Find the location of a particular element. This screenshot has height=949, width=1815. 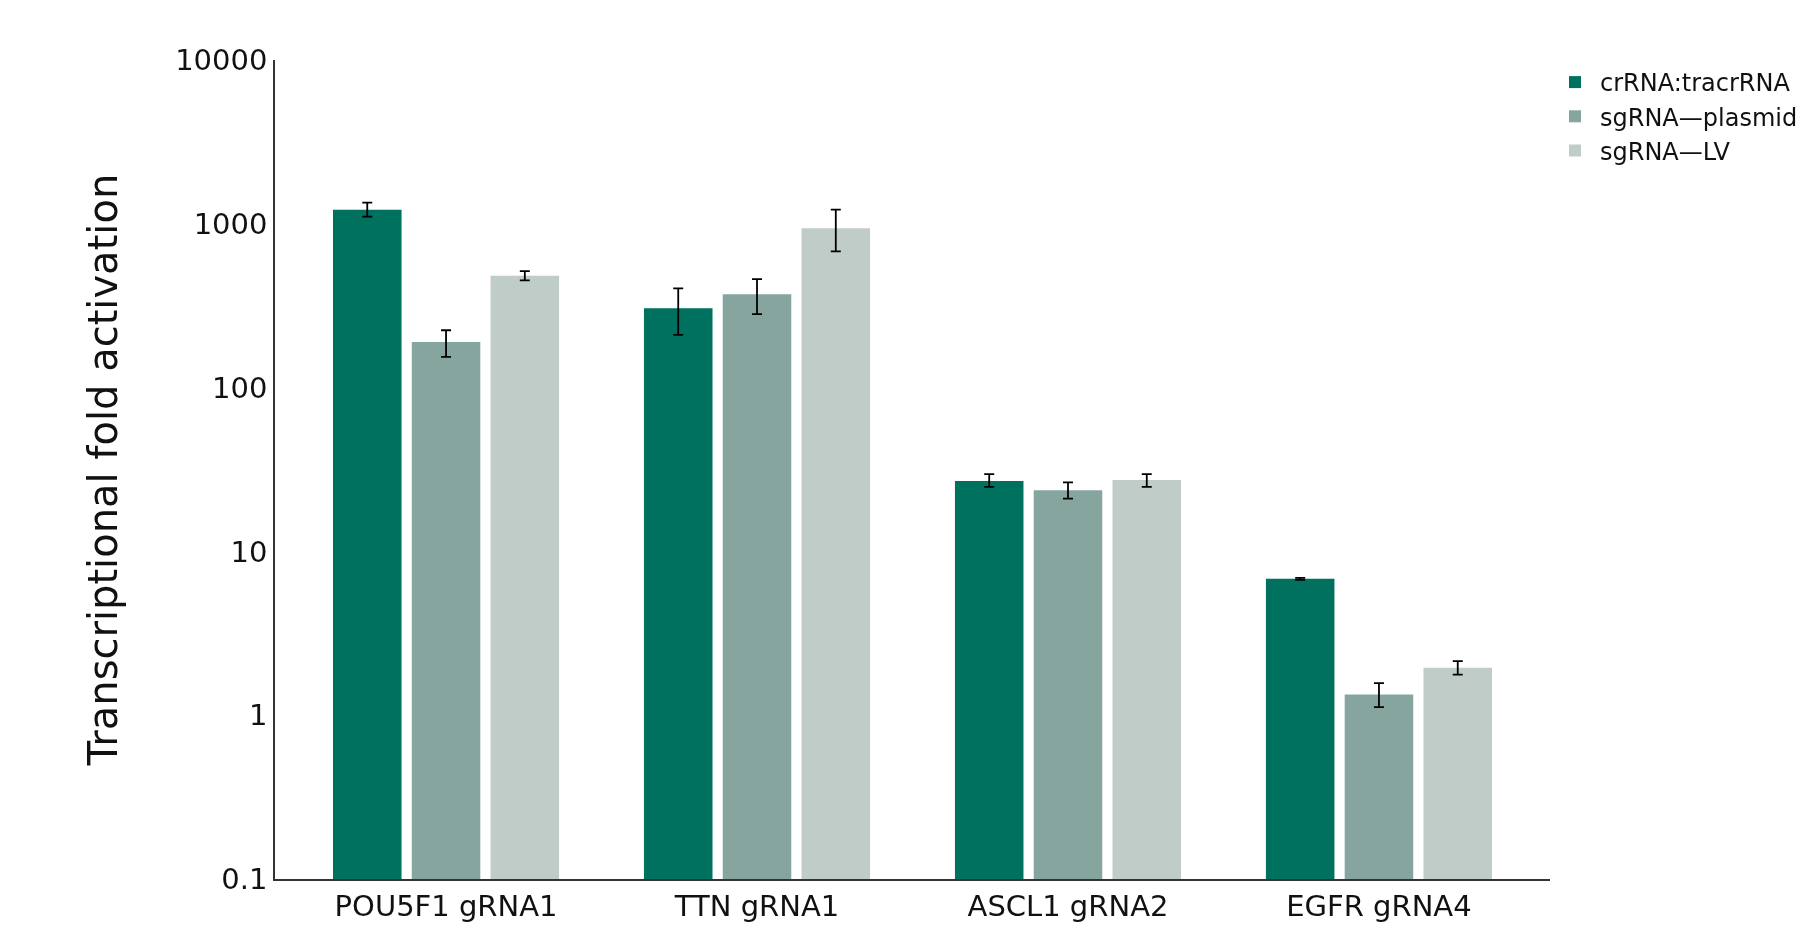

y-tick-label: 1 is located at coordinates (258, 715).